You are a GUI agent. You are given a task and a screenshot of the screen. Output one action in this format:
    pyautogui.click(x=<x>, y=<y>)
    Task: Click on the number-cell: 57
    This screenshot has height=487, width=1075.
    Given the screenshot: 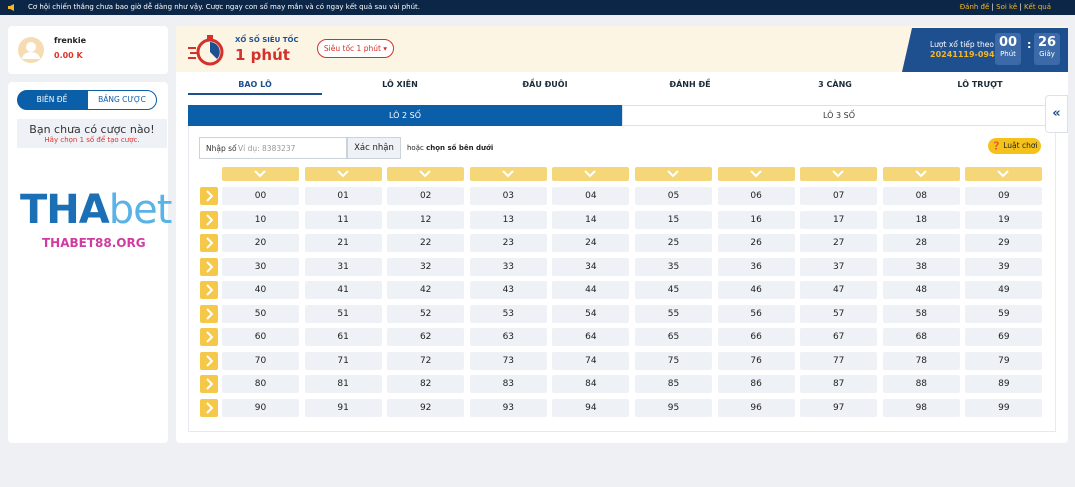 What is the action you would take?
    pyautogui.click(x=839, y=313)
    